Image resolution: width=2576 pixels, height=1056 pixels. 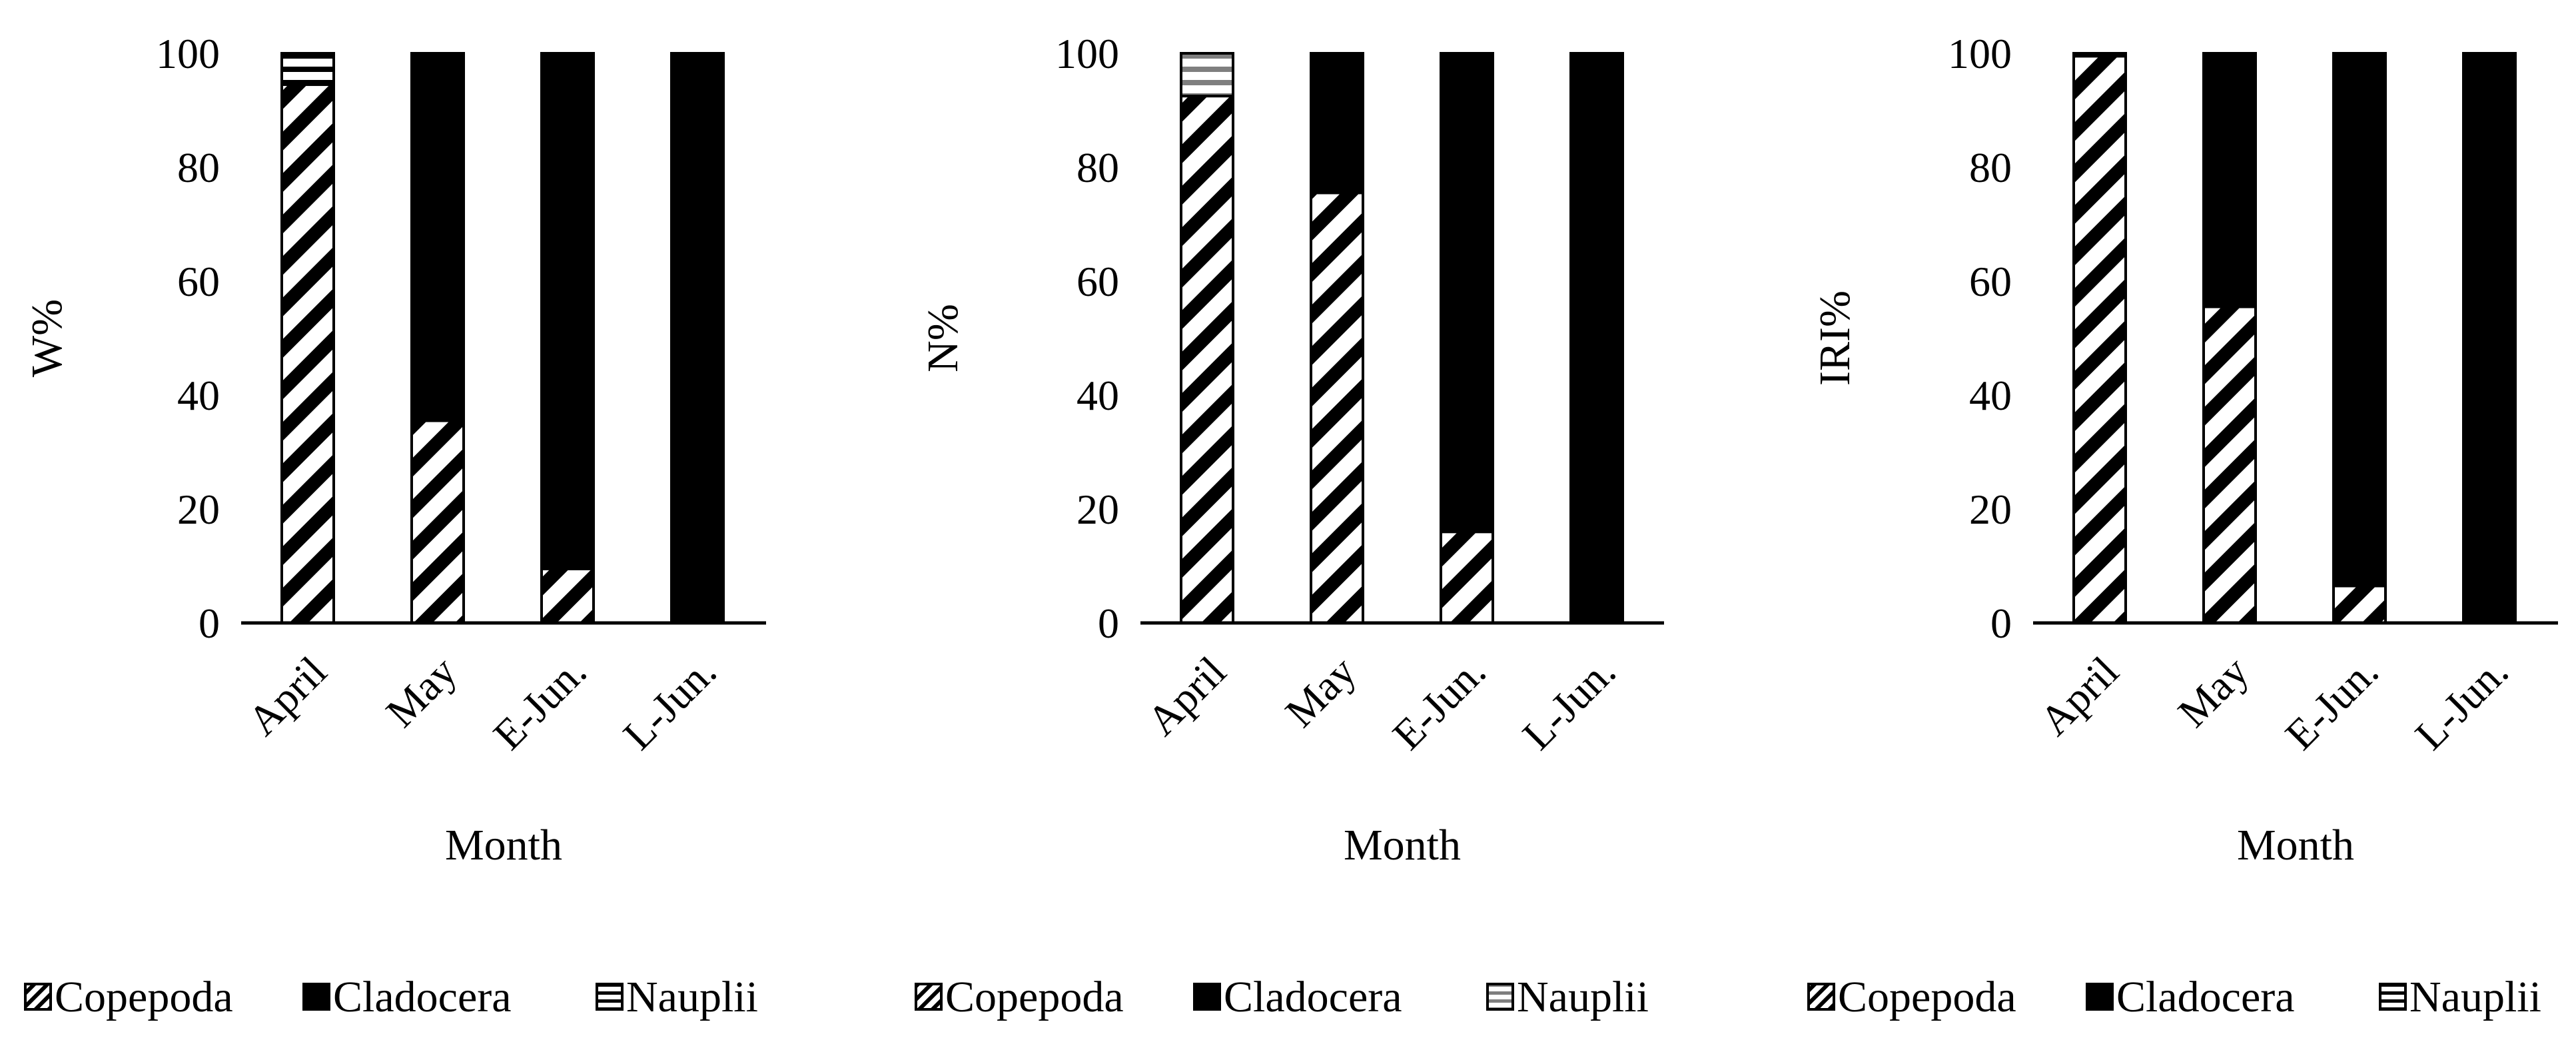 What do you see at coordinates (1835, 338) in the screenshot?
I see `y-axis-label: IRI%` at bounding box center [1835, 338].